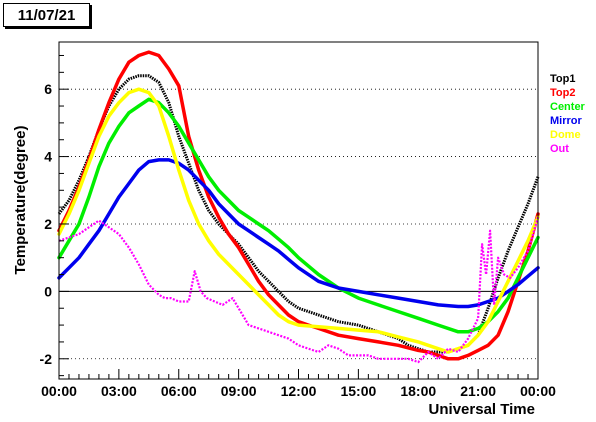 This screenshot has width=596, height=422. I want to click on legend-dome: Dome, so click(565, 135).